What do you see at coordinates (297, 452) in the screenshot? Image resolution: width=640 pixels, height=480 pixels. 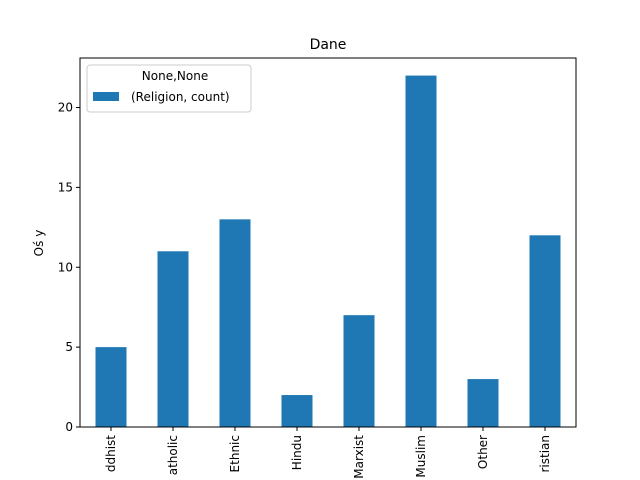 I see `x-tick-label: Hindu` at bounding box center [297, 452].